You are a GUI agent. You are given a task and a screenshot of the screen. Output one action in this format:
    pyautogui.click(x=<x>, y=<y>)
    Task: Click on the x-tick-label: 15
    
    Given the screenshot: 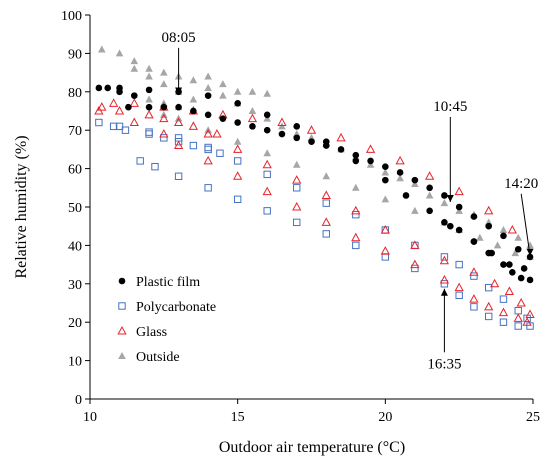 What is the action you would take?
    pyautogui.click(x=238, y=417)
    